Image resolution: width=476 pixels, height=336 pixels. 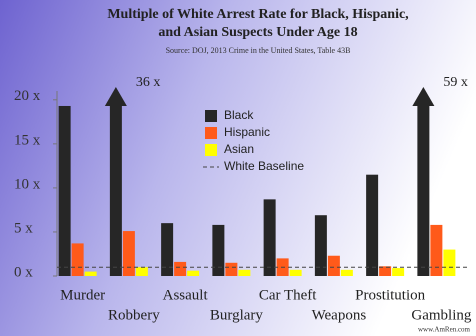 What do you see at coordinates (23, 228) in the screenshot?
I see `y-tick-label: 5 x` at bounding box center [23, 228].